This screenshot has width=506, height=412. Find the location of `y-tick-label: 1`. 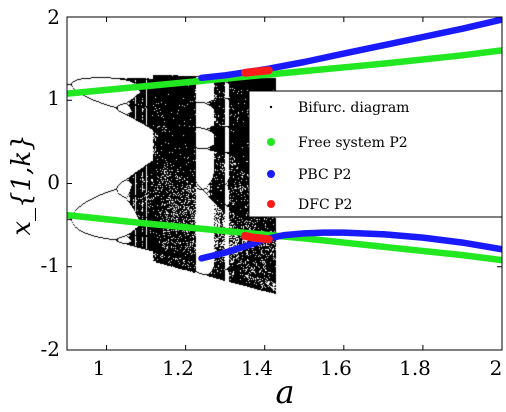

y-tick-label: 1 is located at coordinates (53, 98).